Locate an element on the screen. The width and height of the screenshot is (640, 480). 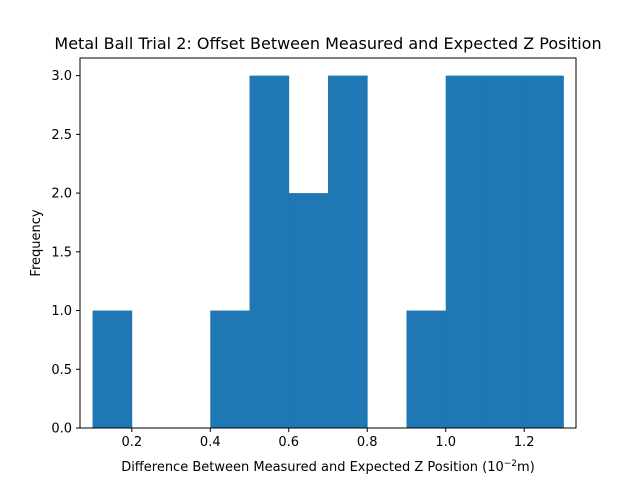
y-tick-label: 0.5 is located at coordinates (61, 370).